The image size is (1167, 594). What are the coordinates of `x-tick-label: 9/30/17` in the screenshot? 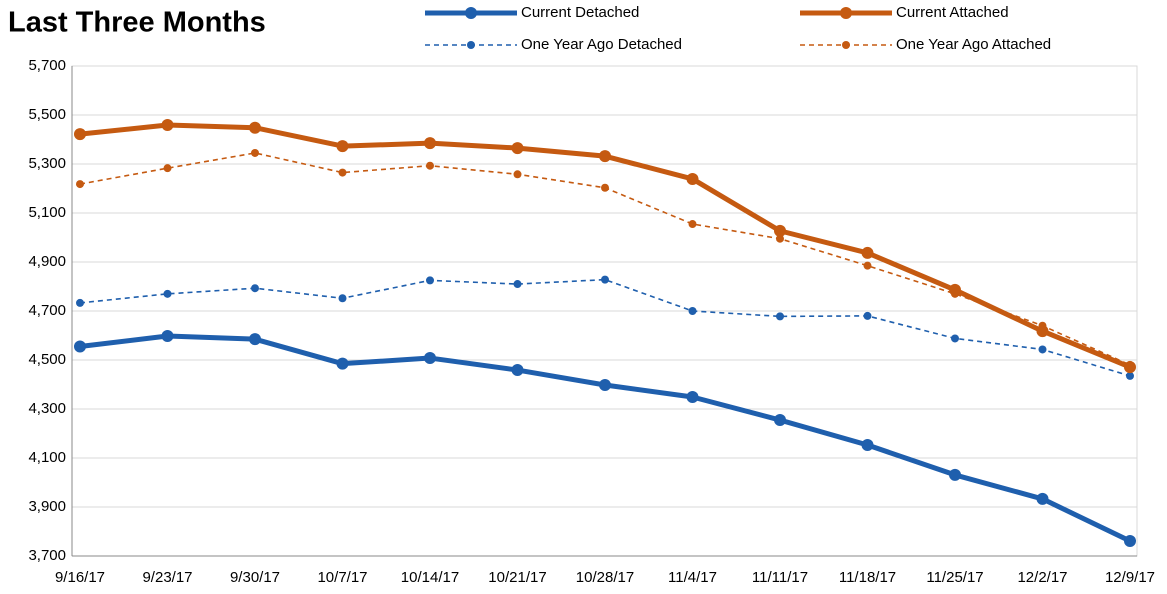 It's located at (255, 577).